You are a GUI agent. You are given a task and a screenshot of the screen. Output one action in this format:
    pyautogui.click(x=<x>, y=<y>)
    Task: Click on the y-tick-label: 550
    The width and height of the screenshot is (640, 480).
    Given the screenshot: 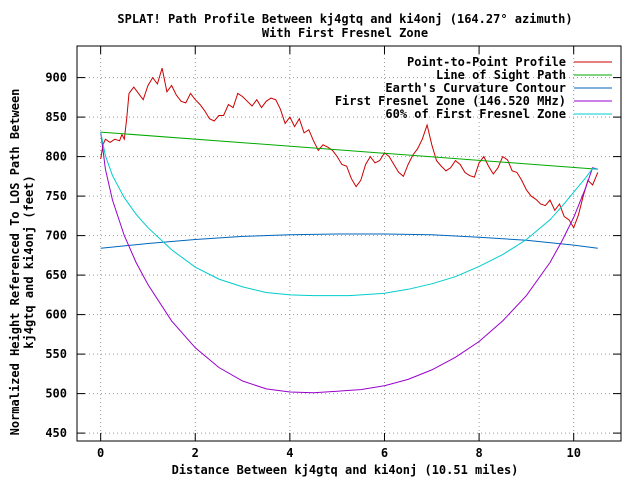 What is the action you would take?
    pyautogui.click(x=56, y=354)
    